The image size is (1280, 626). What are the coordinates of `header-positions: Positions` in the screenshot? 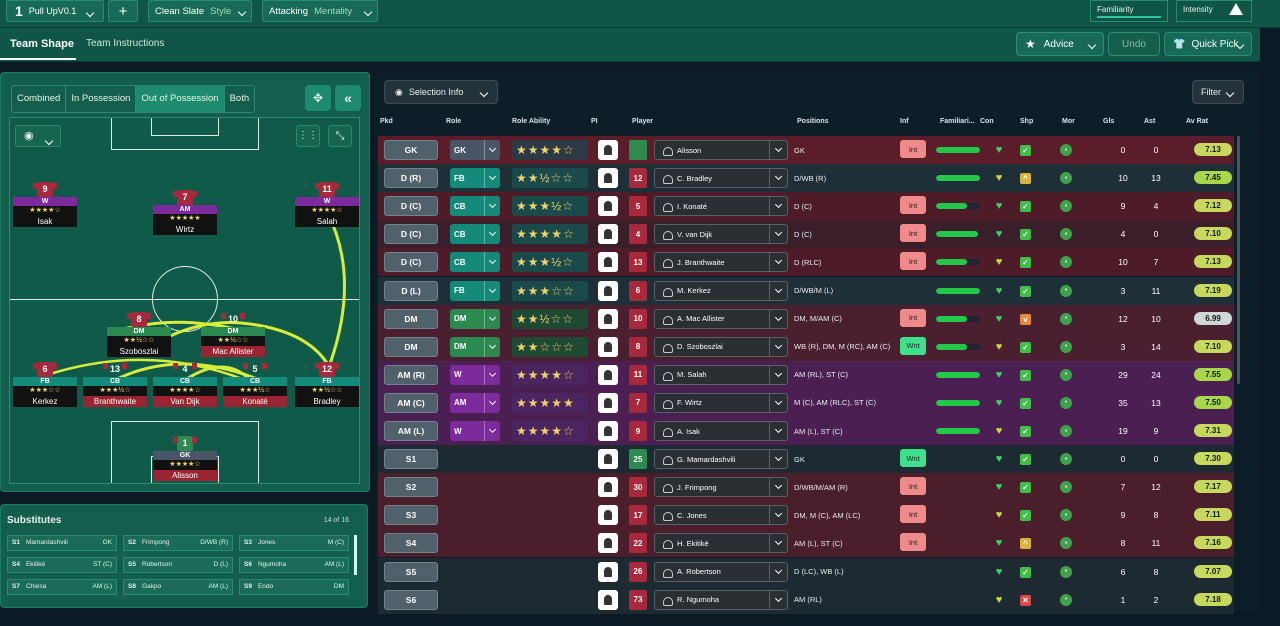 It's located at (813, 121).